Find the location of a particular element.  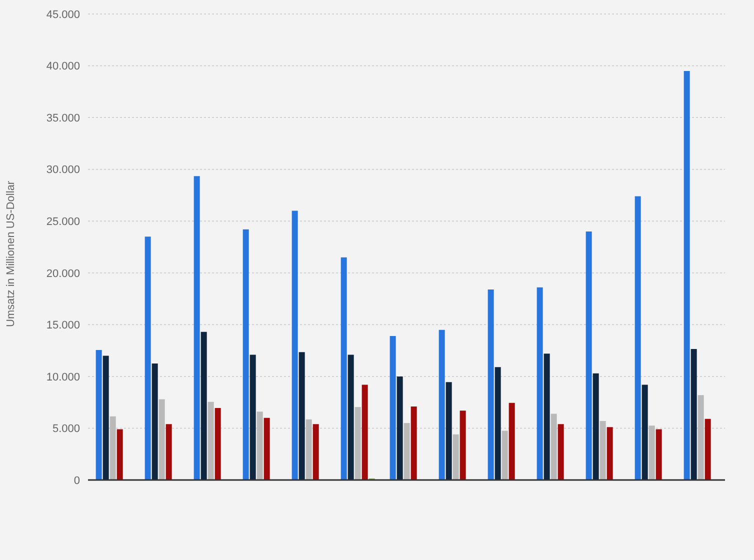

y-tick-label: 40.000 is located at coordinates (63, 66).